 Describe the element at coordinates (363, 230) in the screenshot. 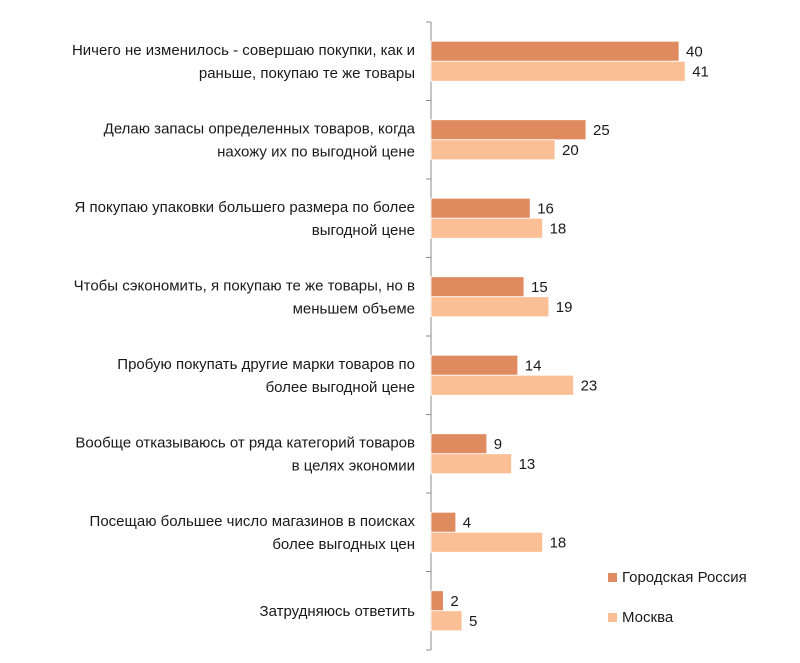

I see `category-label-line: выгодной цене` at that location.